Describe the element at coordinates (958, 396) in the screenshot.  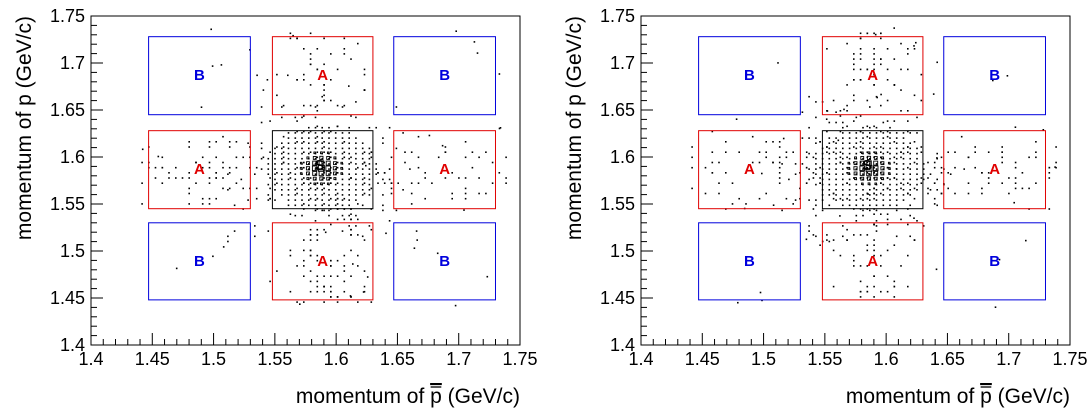
I see `x-axis-title: momentum of p (GeV/c)` at that location.